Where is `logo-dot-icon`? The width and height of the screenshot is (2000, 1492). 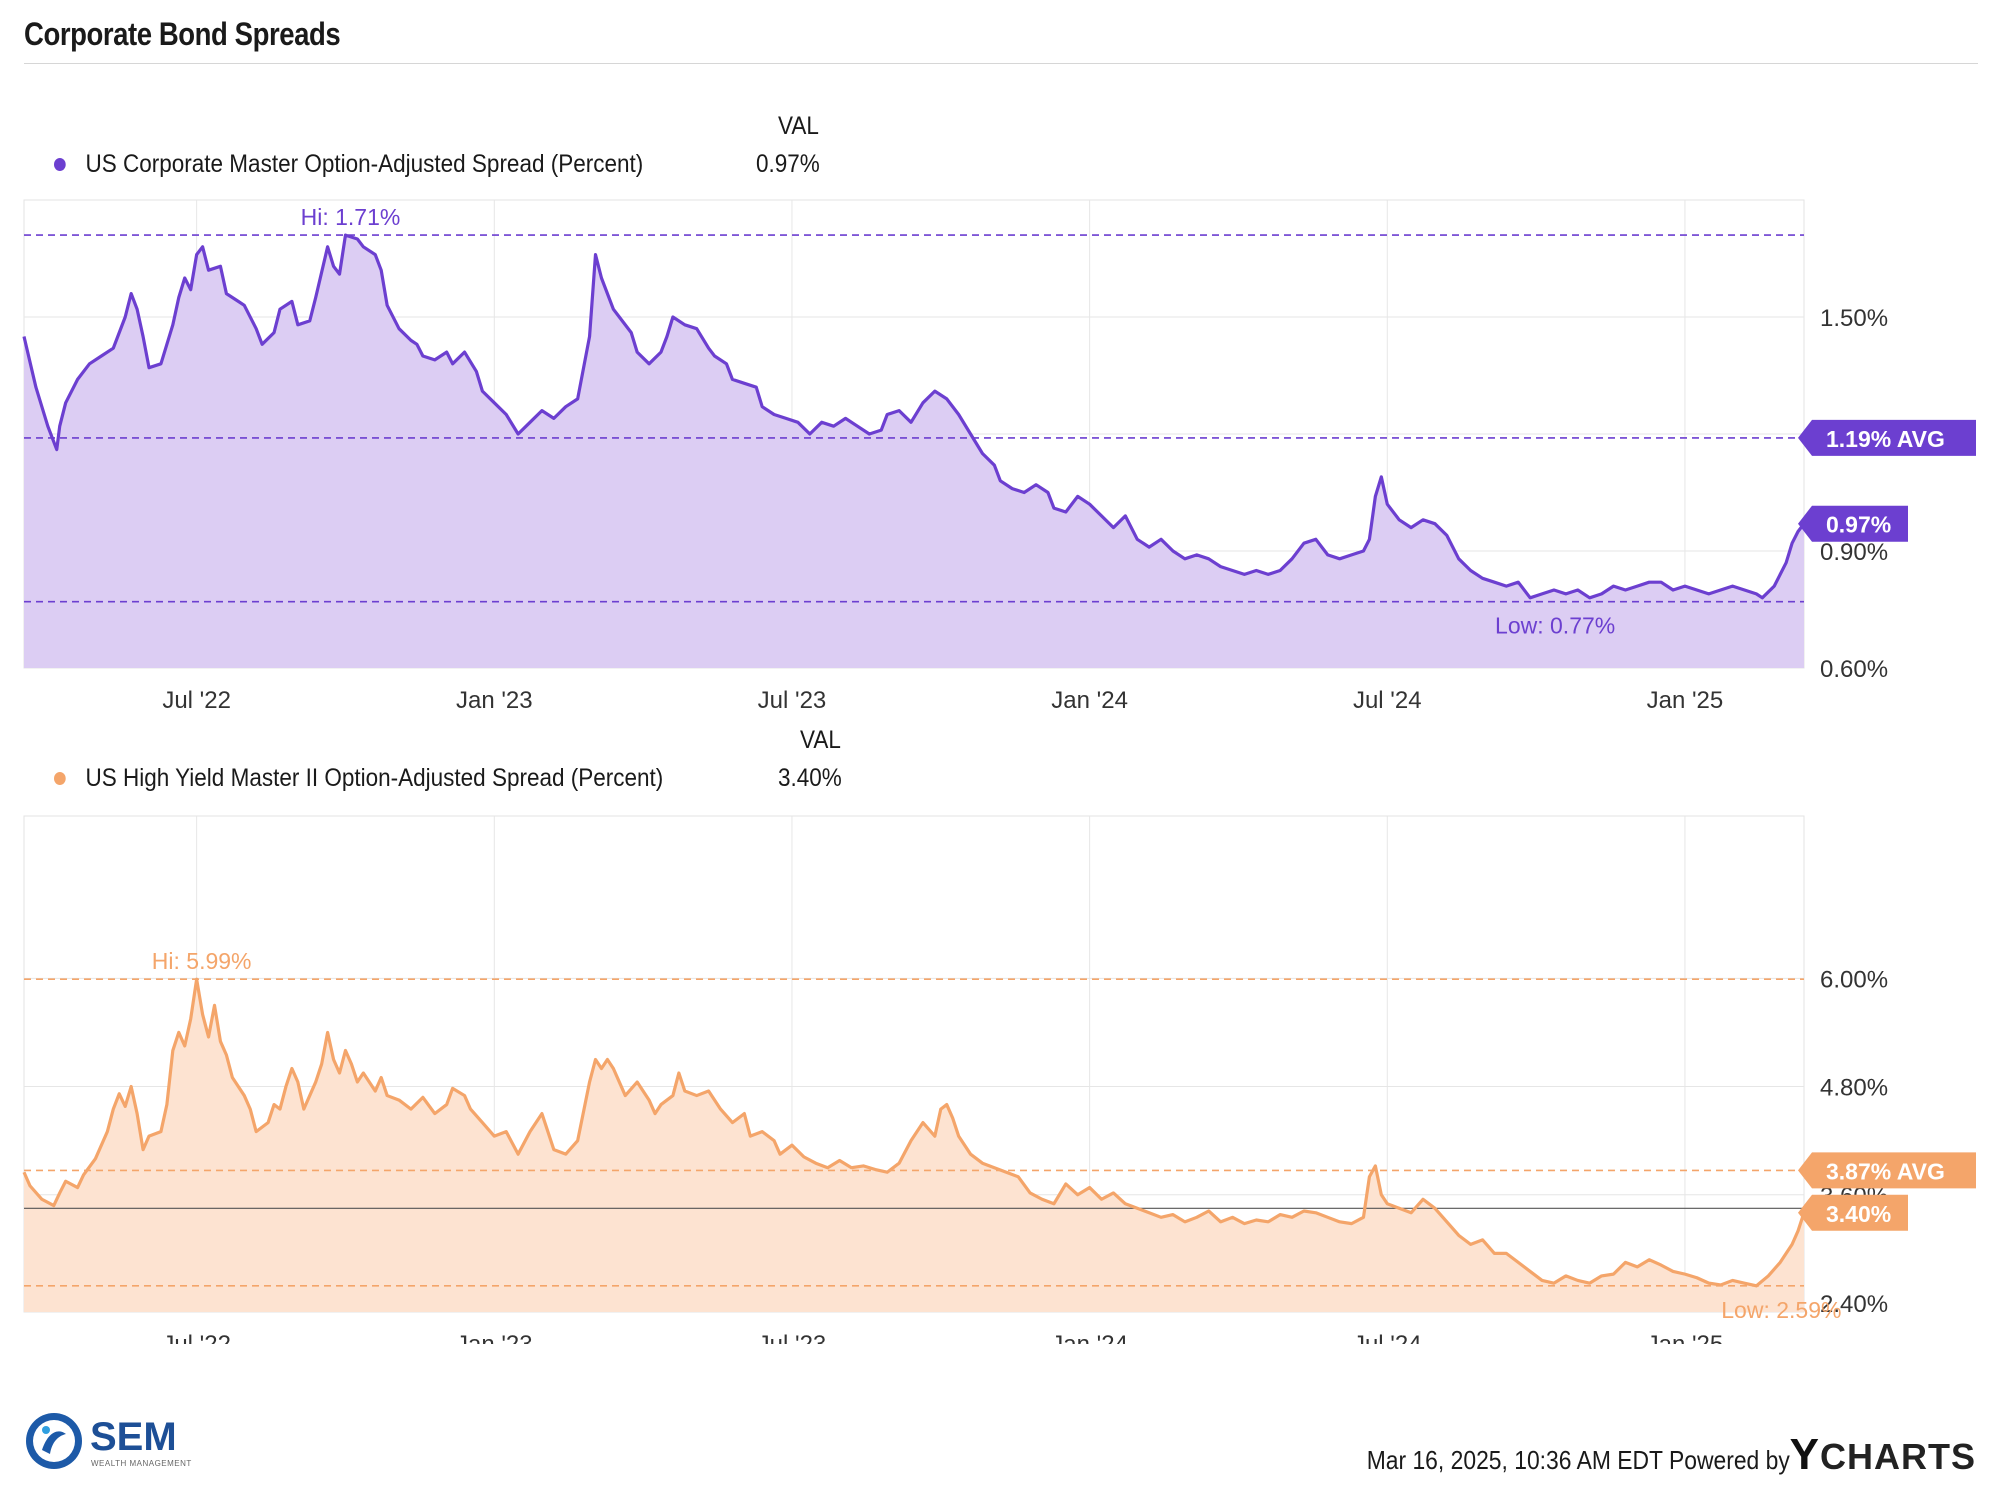
logo-dot-icon is located at coordinates (46, 1430).